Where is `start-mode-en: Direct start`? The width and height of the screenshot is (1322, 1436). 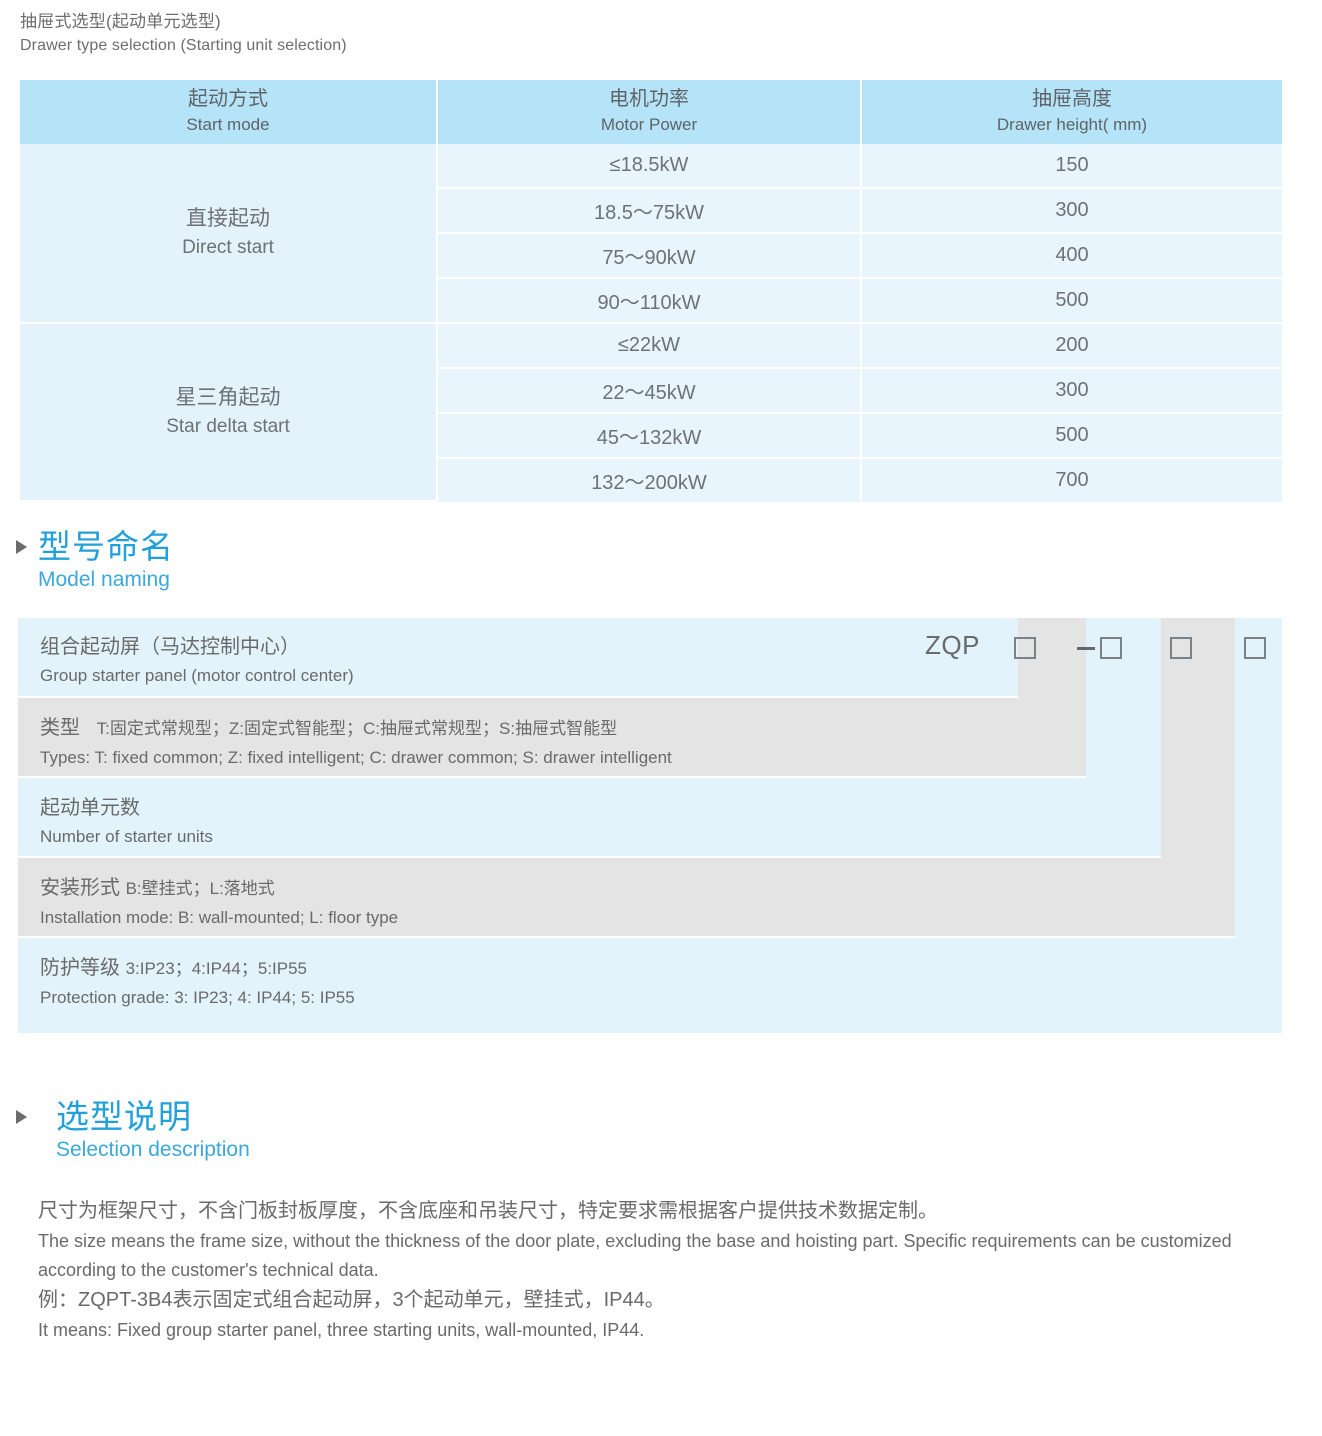
start-mode-en: Direct start is located at coordinates (228, 247).